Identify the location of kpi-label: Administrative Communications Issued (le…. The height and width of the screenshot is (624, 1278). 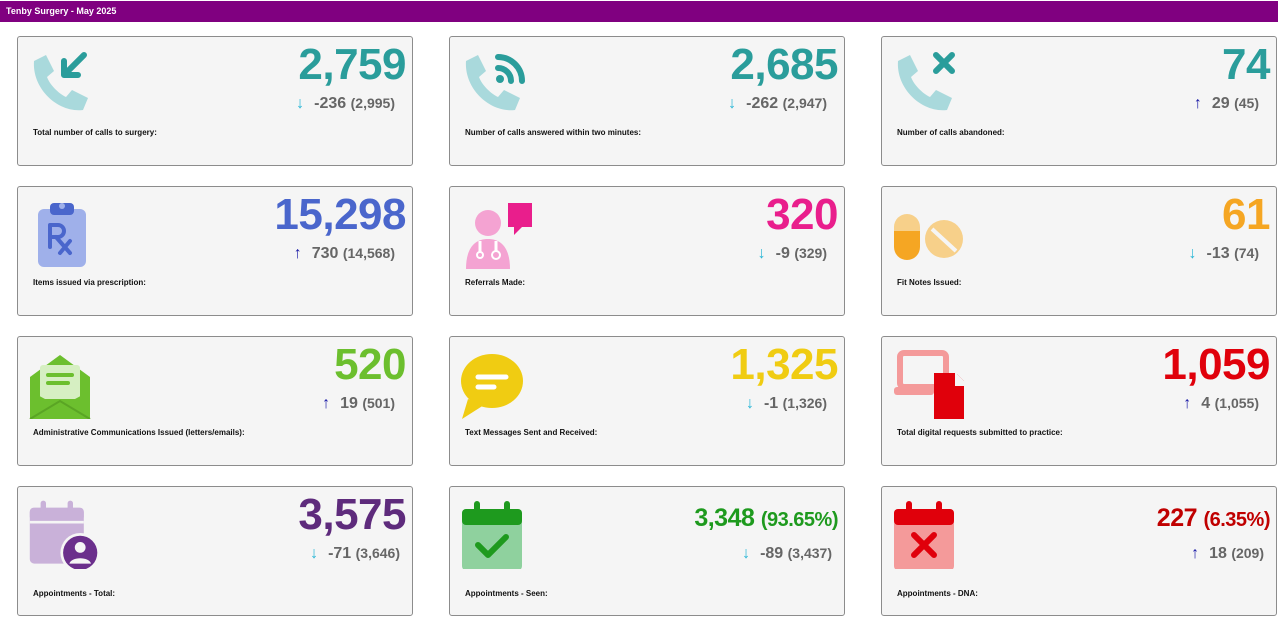
(139, 432).